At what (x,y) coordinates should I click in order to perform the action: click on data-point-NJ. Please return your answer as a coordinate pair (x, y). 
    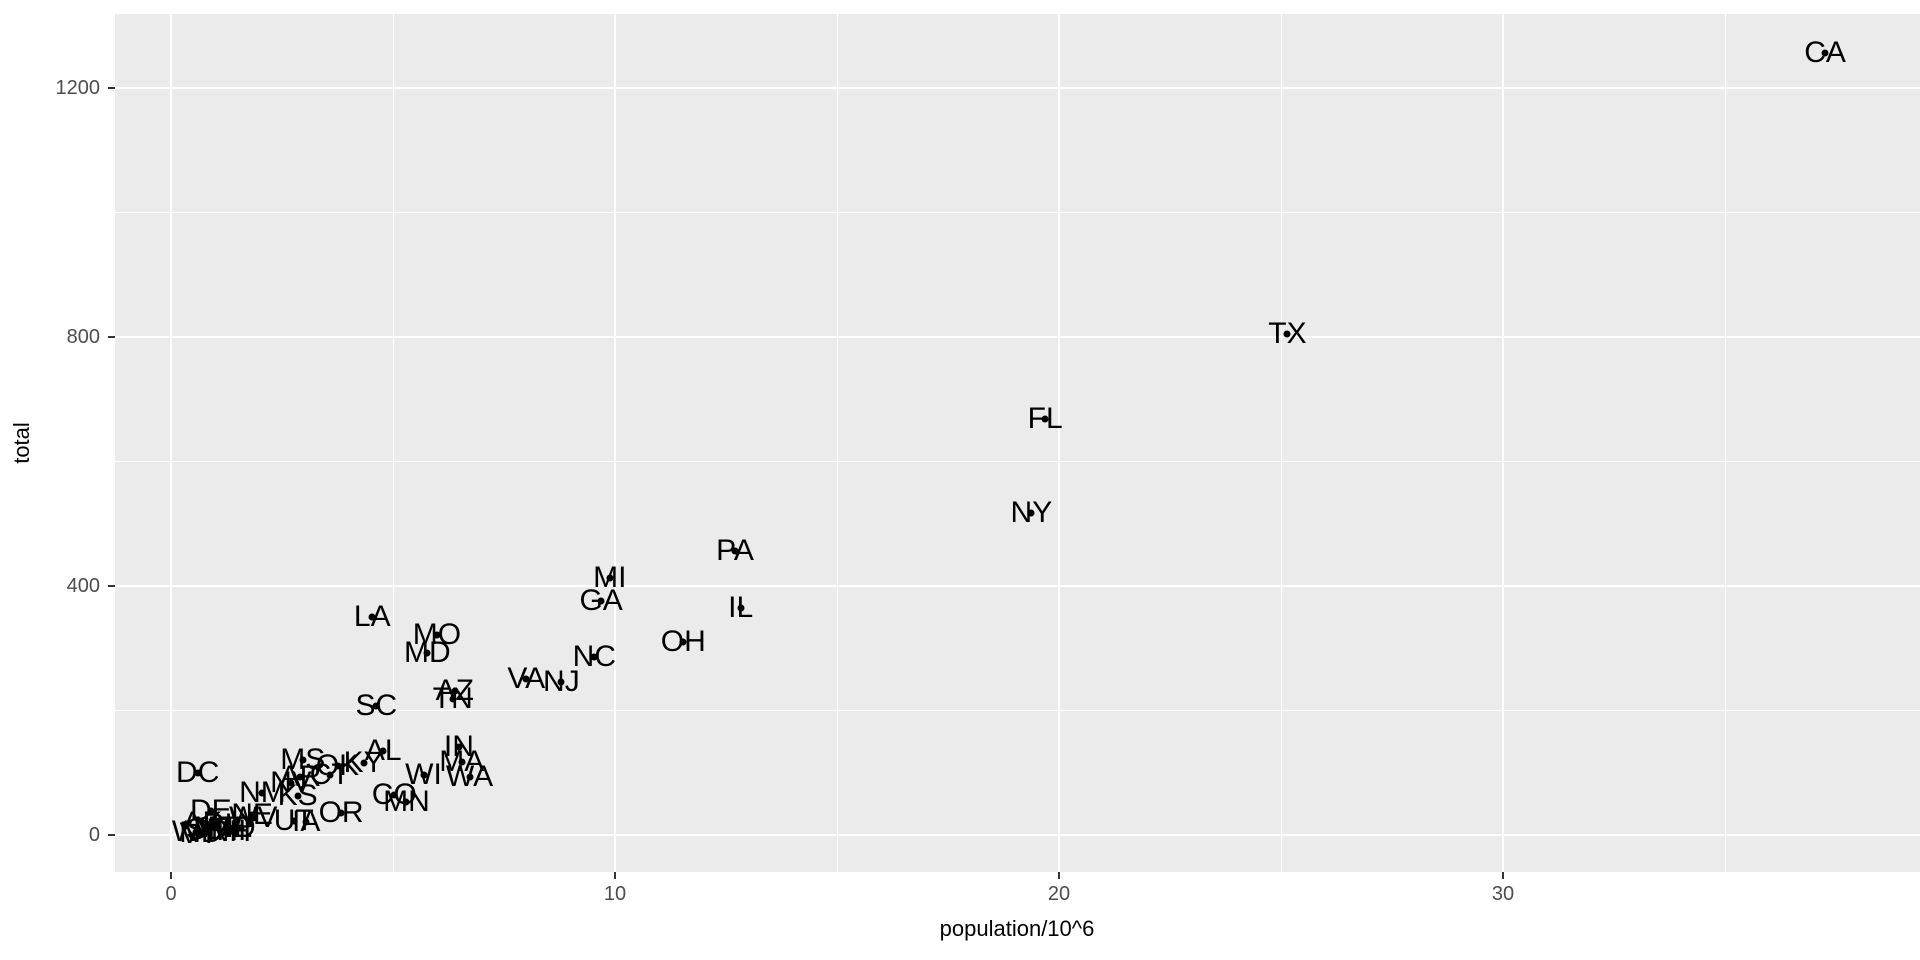
    Looking at the image, I should click on (561, 682).